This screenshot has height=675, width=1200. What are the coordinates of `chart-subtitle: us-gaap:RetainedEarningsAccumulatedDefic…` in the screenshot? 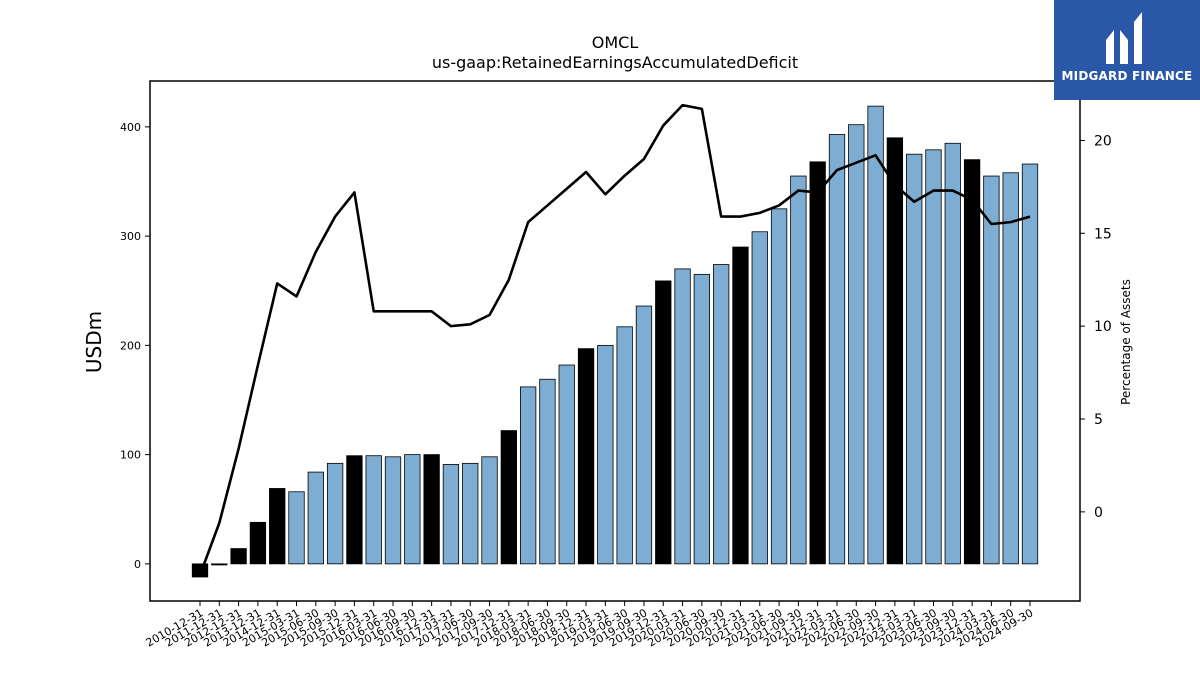 It's located at (615, 62).